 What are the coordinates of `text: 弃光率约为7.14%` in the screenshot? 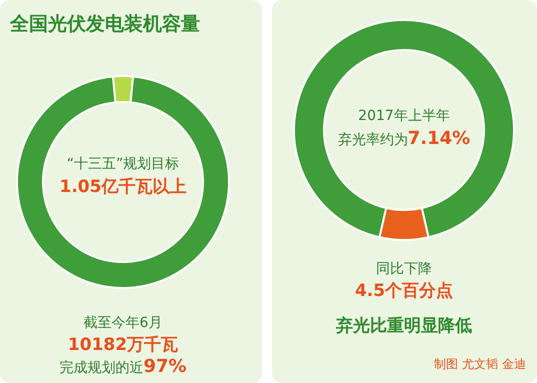 It's located at (404, 138).